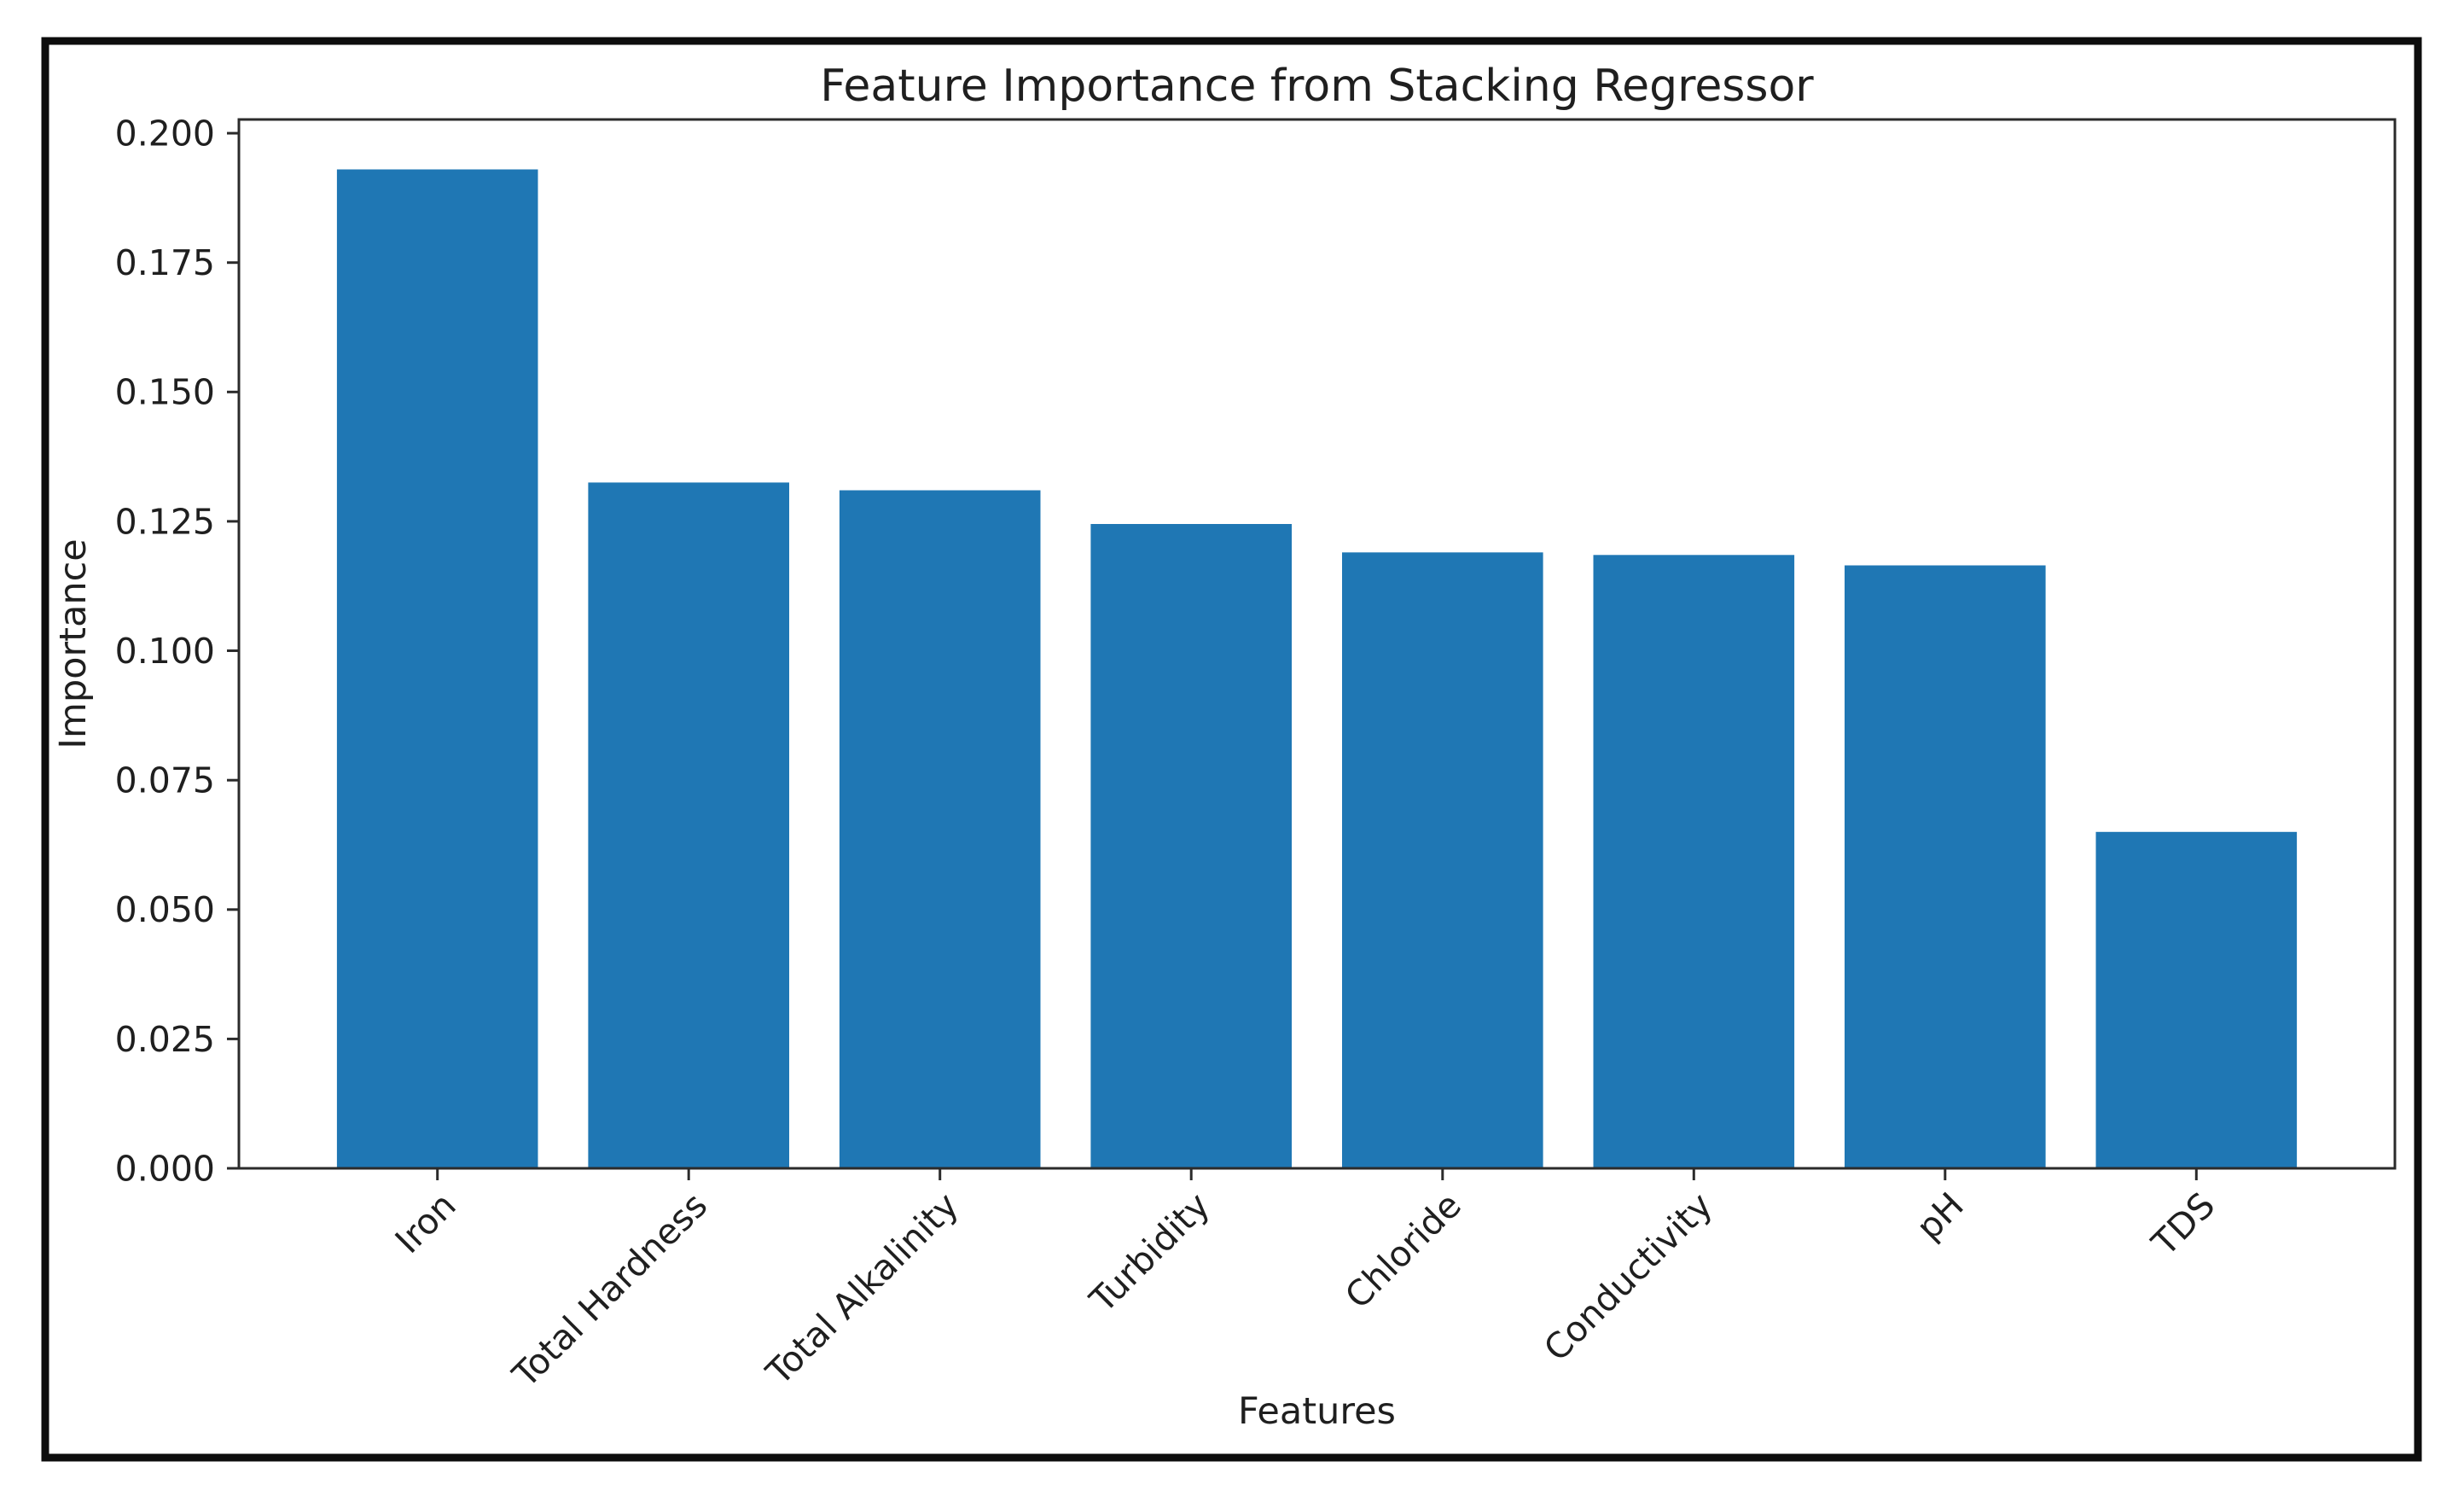 The height and width of the screenshot is (1502, 2464). Describe the element at coordinates (2196, 999) in the screenshot. I see `bar-tds` at that location.